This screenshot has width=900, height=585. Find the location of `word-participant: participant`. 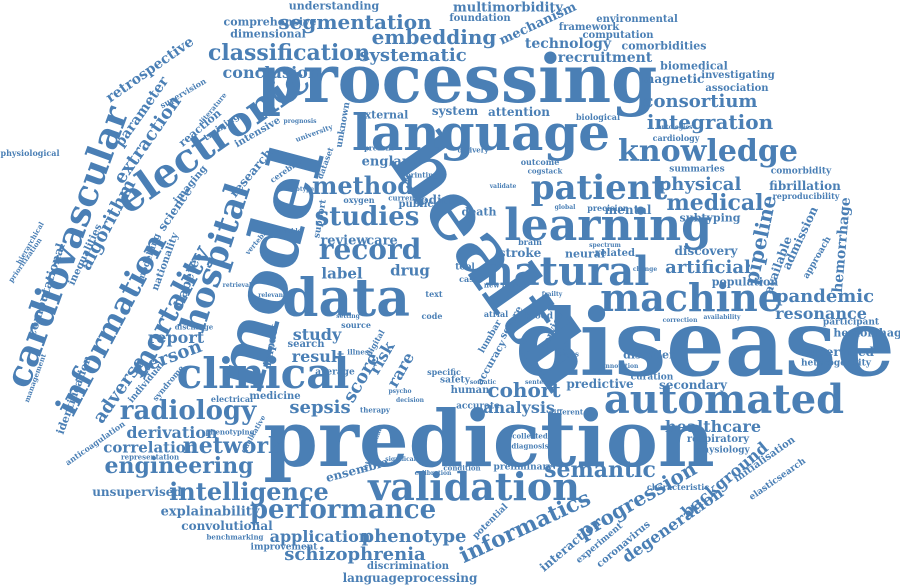

word-participant: participant is located at coordinates (851, 322).